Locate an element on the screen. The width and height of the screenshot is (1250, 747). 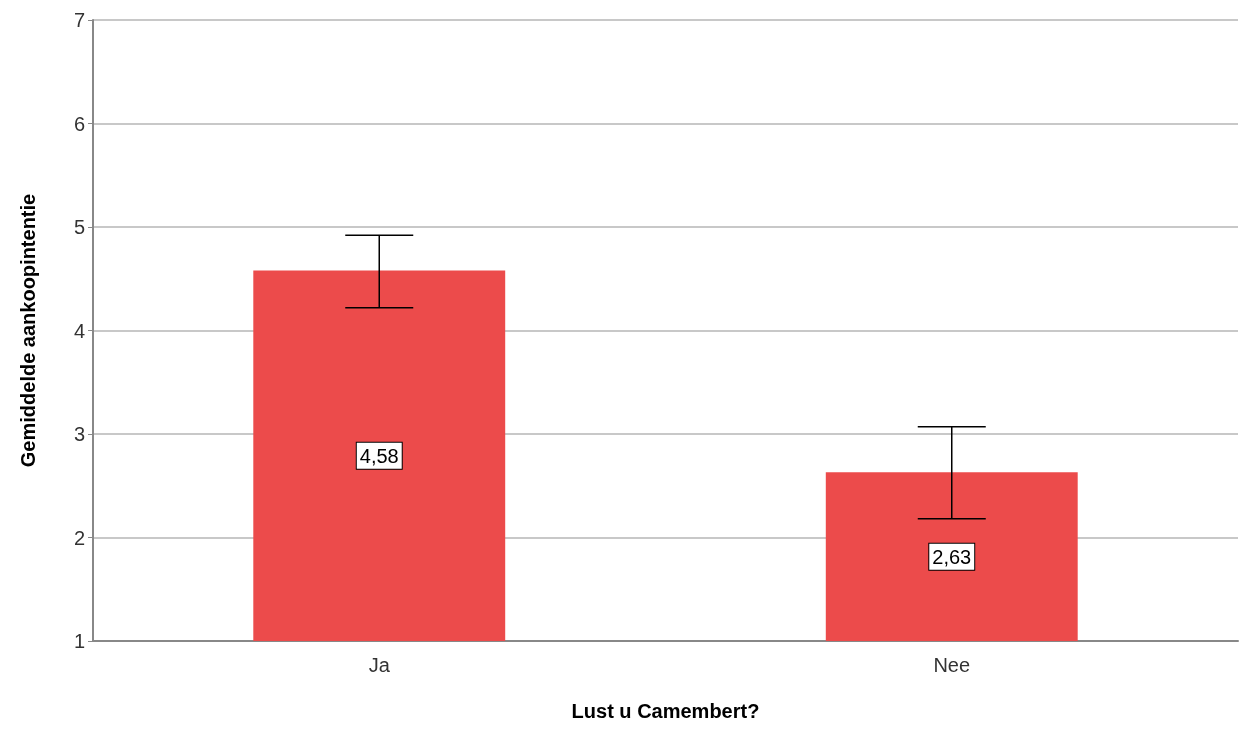
y-tick-label: 3 is located at coordinates (79, 434).